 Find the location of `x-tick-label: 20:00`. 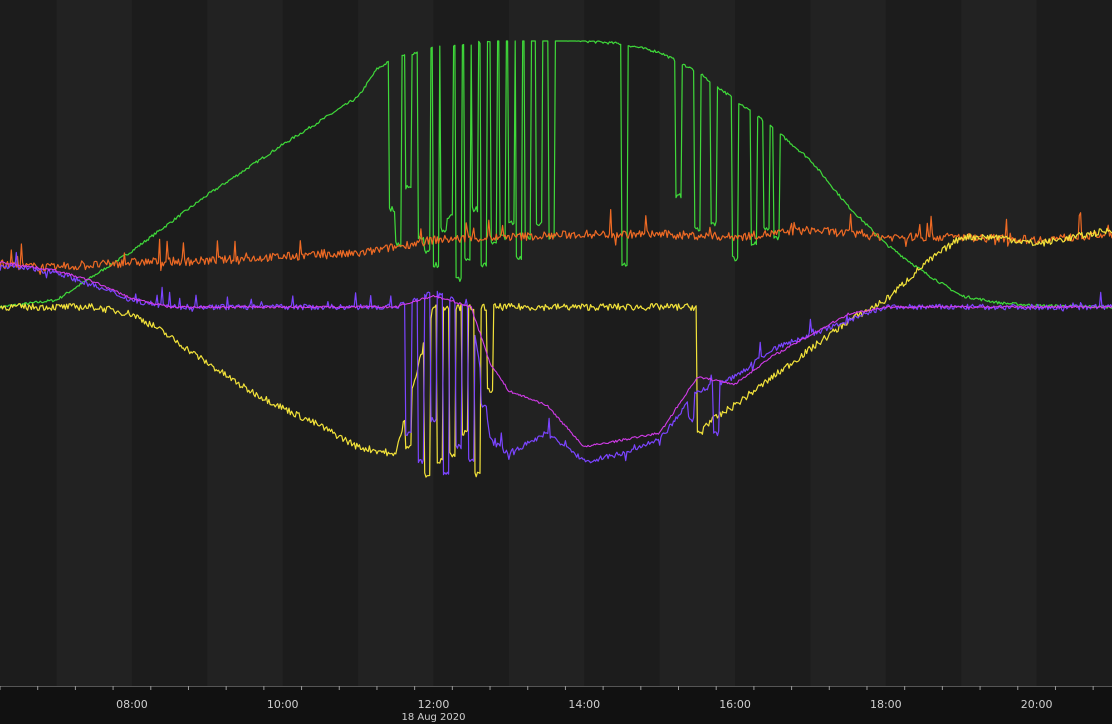

x-tick-label: 20:00 is located at coordinates (1037, 704).